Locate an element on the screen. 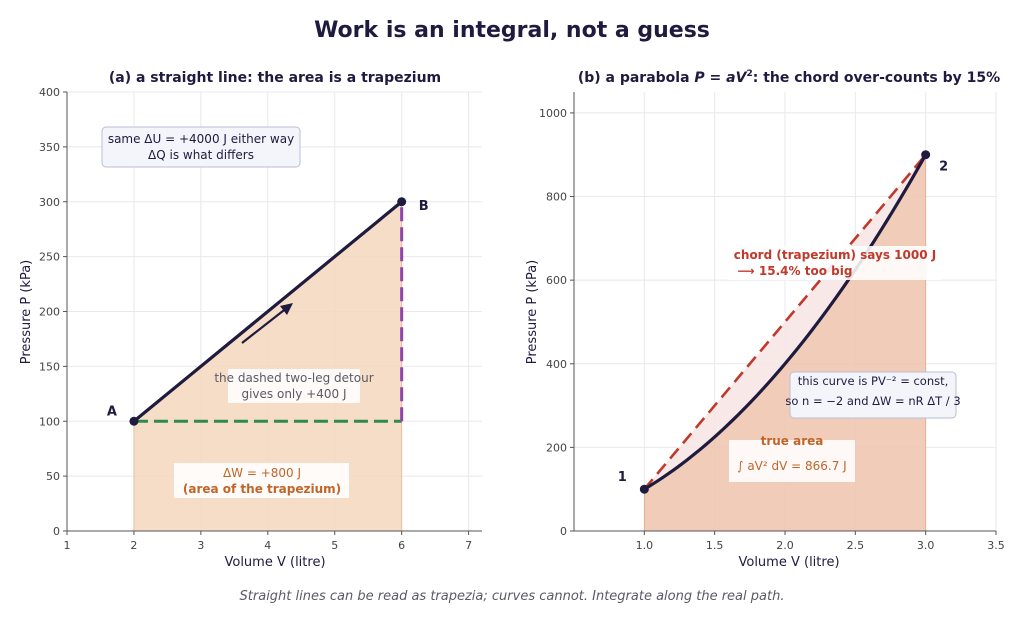 This screenshot has height=622, width=1024. panel-a-ytick-label: 150 is located at coordinates (49, 366).